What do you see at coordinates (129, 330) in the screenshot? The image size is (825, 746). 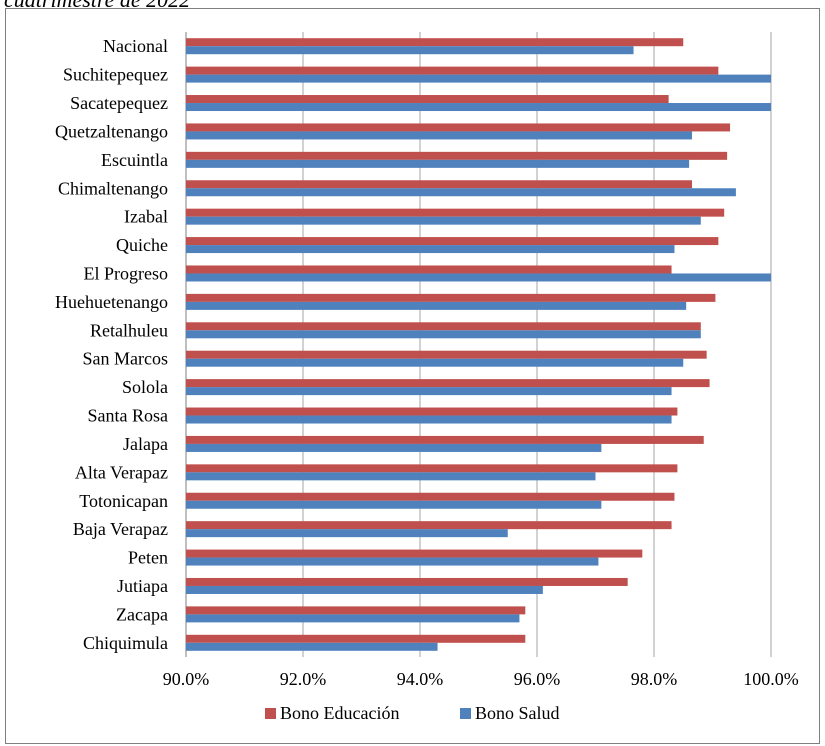 I see `category-label: Retalhuleu` at bounding box center [129, 330].